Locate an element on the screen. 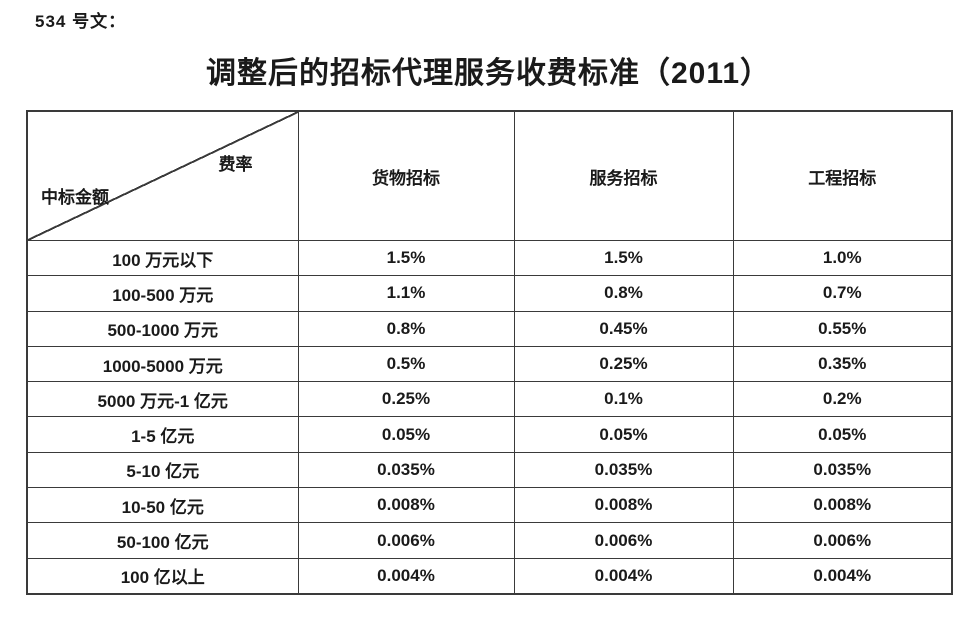  table-row: 5000 万元-1 亿元 0.25% 0.1% 0.2% is located at coordinates (489, 399).